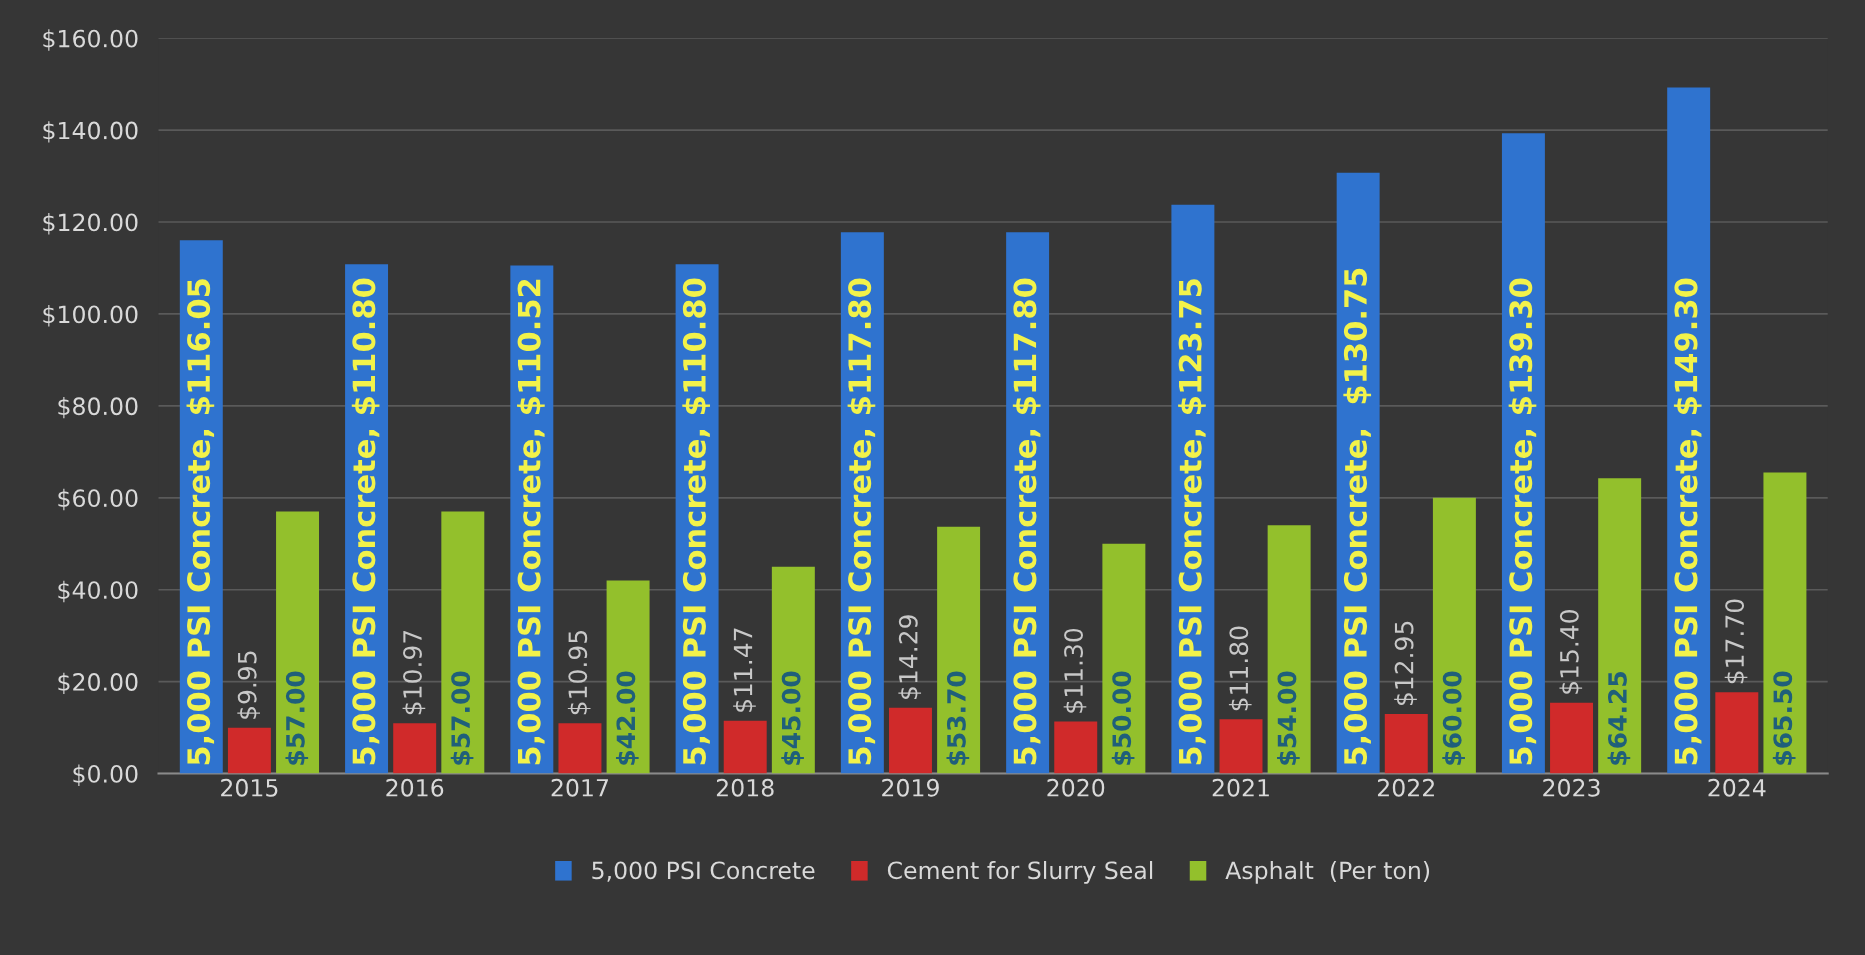 The width and height of the screenshot is (1865, 955). What do you see at coordinates (1327, 872) in the screenshot?
I see `legend-label: Asphalt (Per ton)` at bounding box center [1327, 872].